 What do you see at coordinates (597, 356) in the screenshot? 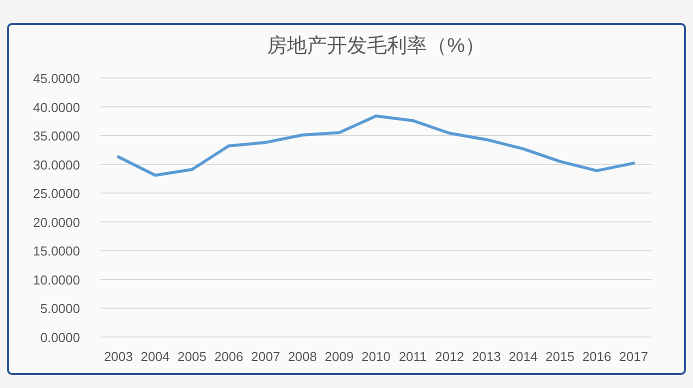
I see `x-tick-label: 2016` at bounding box center [597, 356].